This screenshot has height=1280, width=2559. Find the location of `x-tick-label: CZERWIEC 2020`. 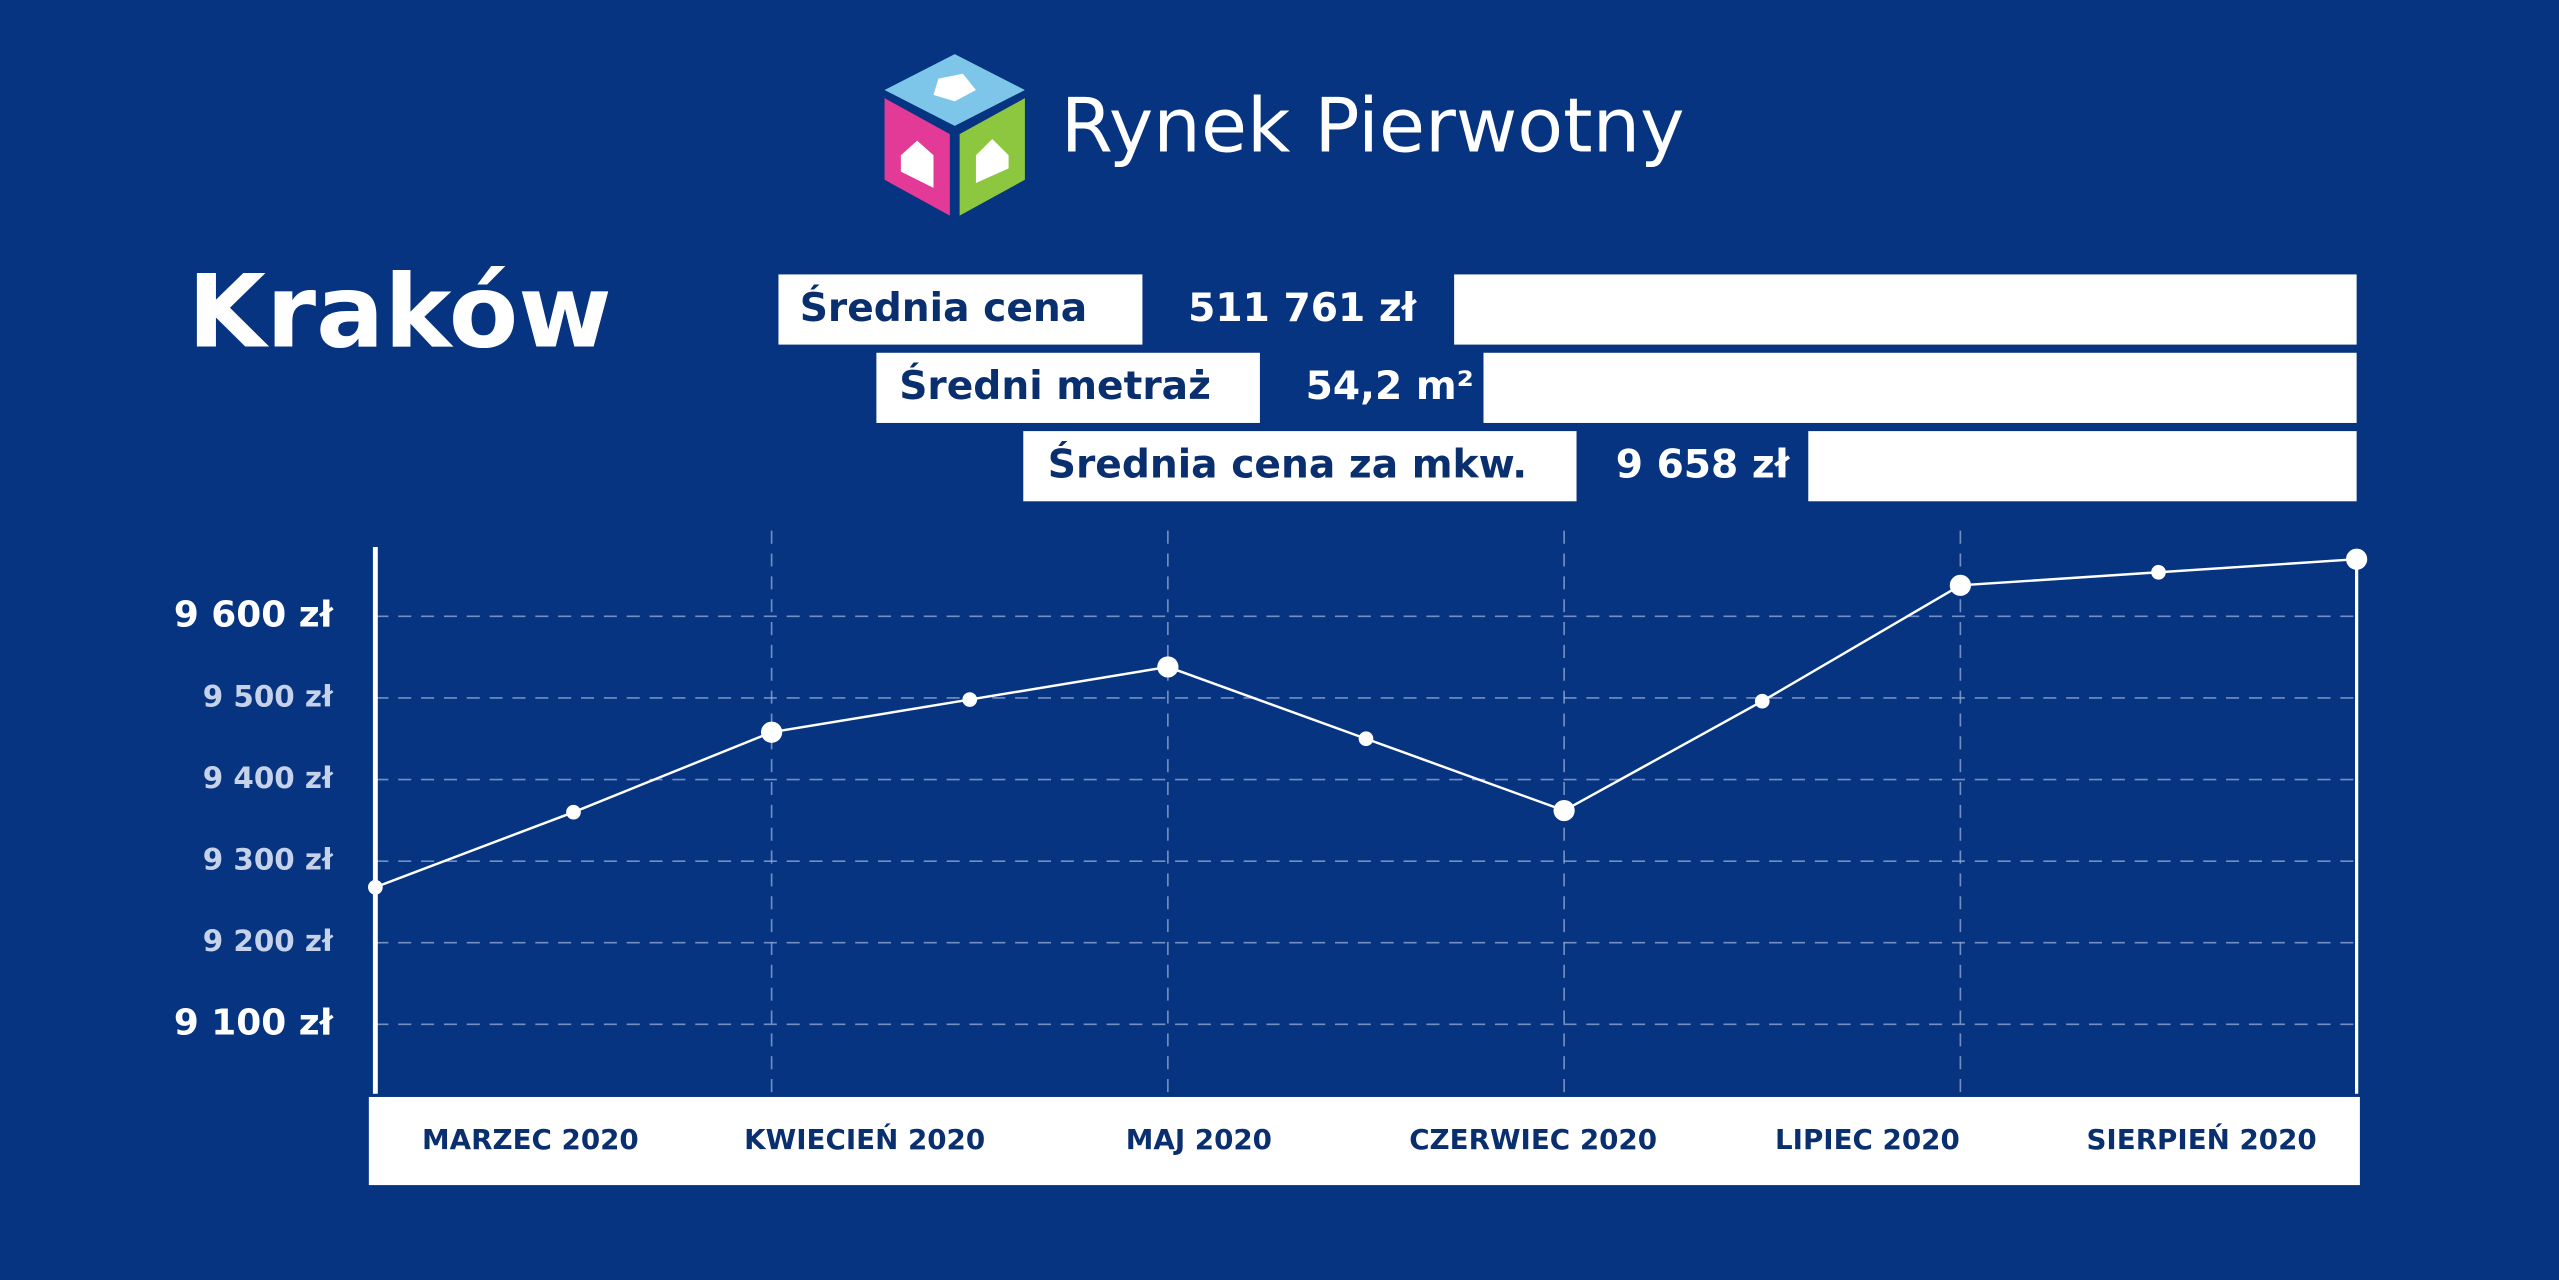

x-tick-label: CZERWIEC 2020 is located at coordinates (1533, 1139).